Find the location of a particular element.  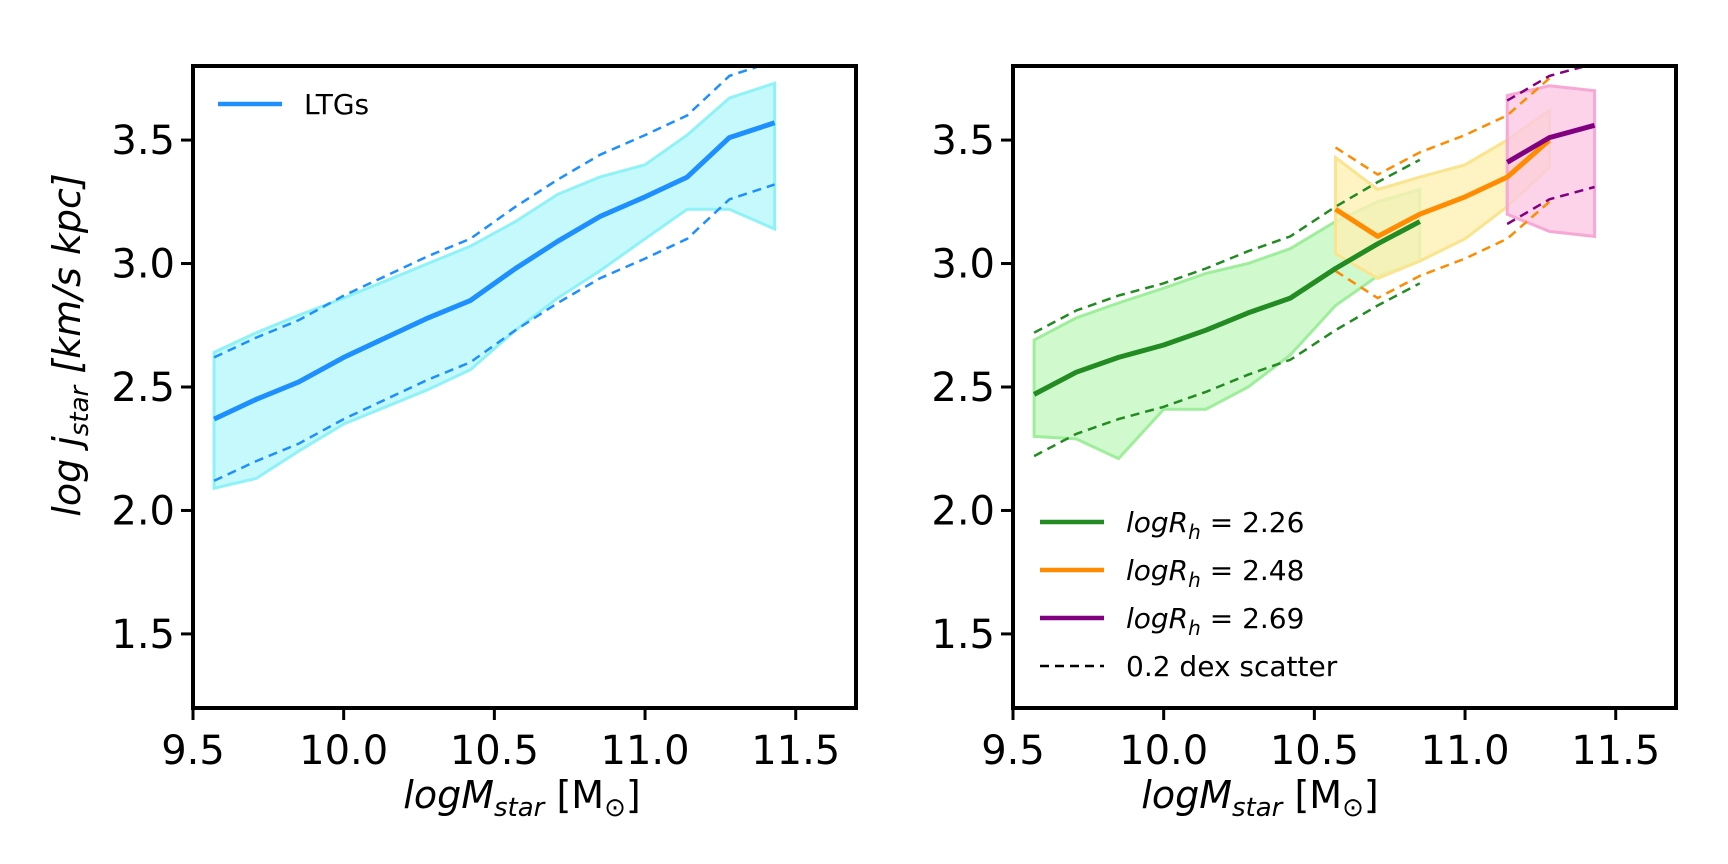

legend-label: logRh = 2.48 is located at coordinates (1215, 573).